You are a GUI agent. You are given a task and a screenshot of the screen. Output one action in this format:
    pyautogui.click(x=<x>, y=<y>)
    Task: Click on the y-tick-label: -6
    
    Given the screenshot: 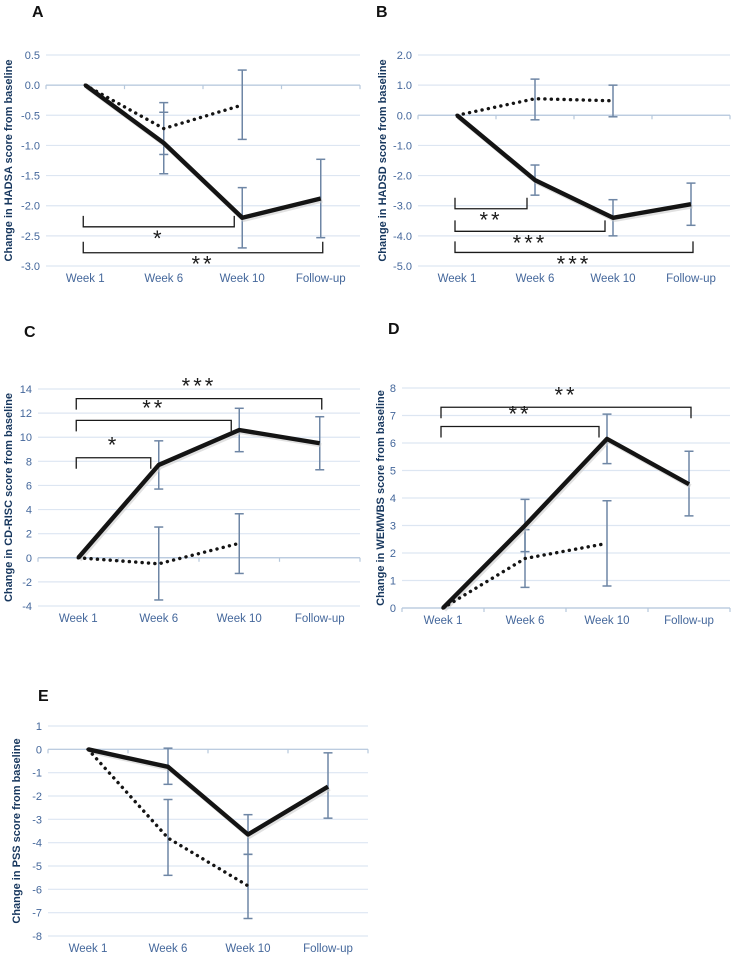 What is the action you would take?
    pyautogui.click(x=37, y=890)
    